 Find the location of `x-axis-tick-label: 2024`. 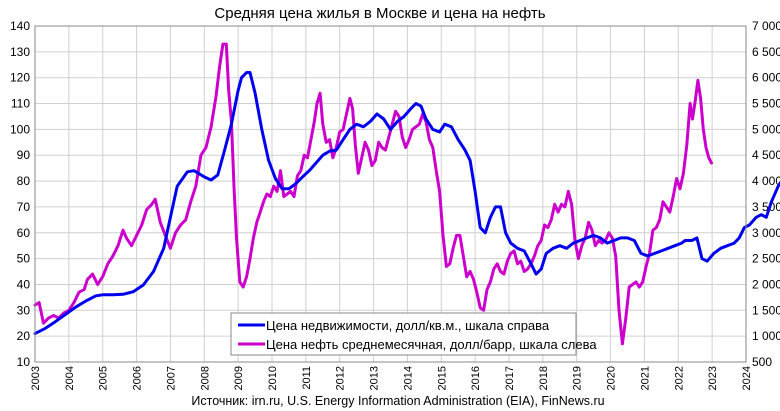

x-axis-tick-label: 2024 is located at coordinates (747, 378).